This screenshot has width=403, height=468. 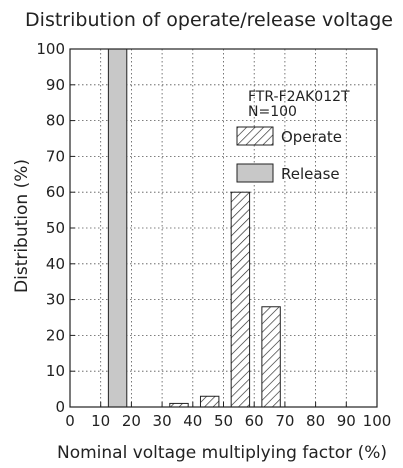 I want to click on y-tick-label: 40, so click(x=55, y=264).